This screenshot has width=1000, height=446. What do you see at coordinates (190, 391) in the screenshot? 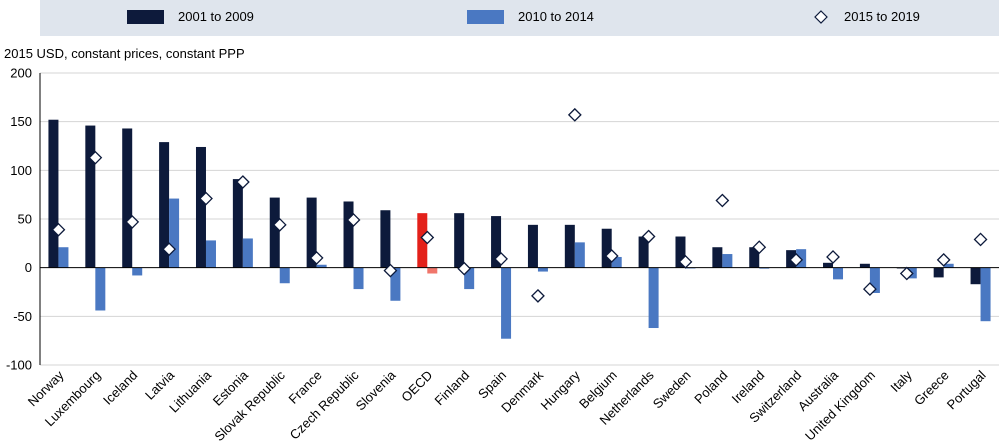
I see `category-label: Lithuania` at bounding box center [190, 391].